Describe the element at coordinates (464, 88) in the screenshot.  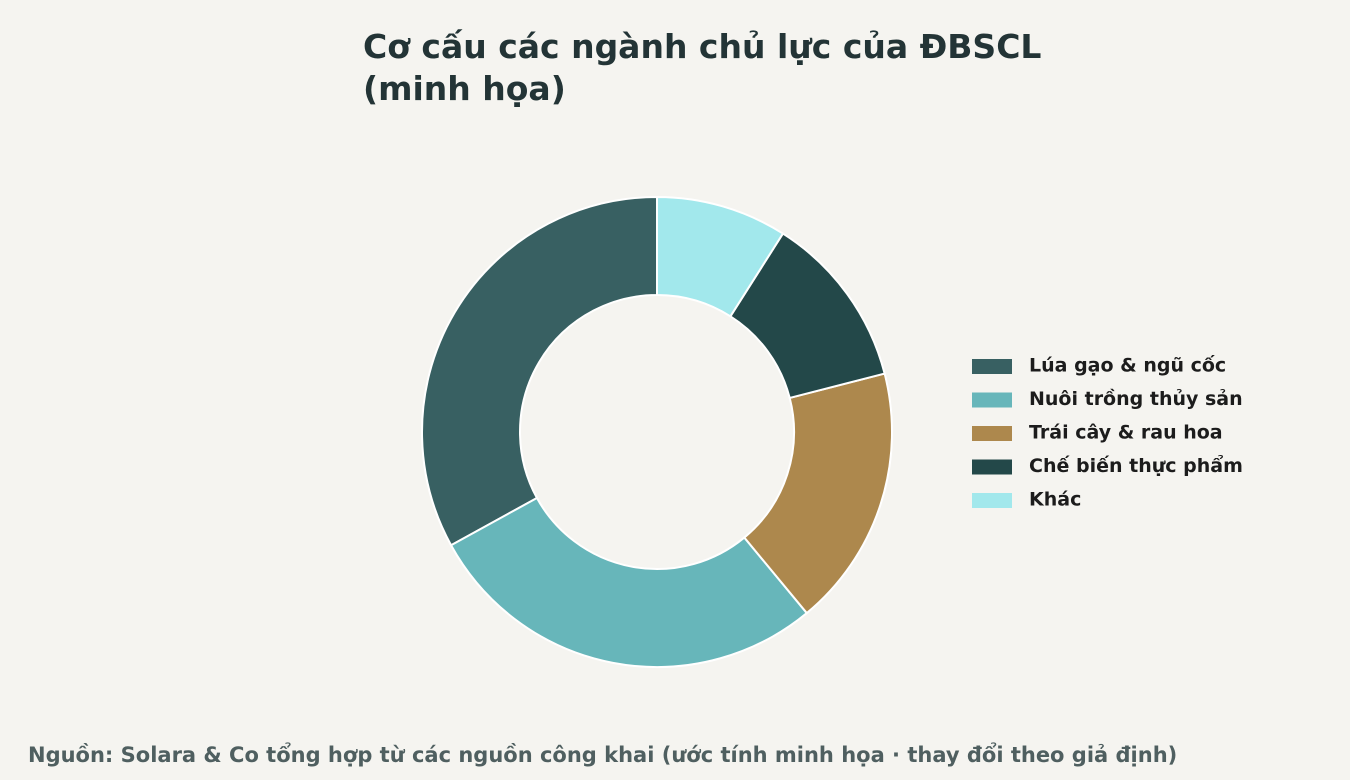
I see `chart-subtitle: (minh họa)` at that location.